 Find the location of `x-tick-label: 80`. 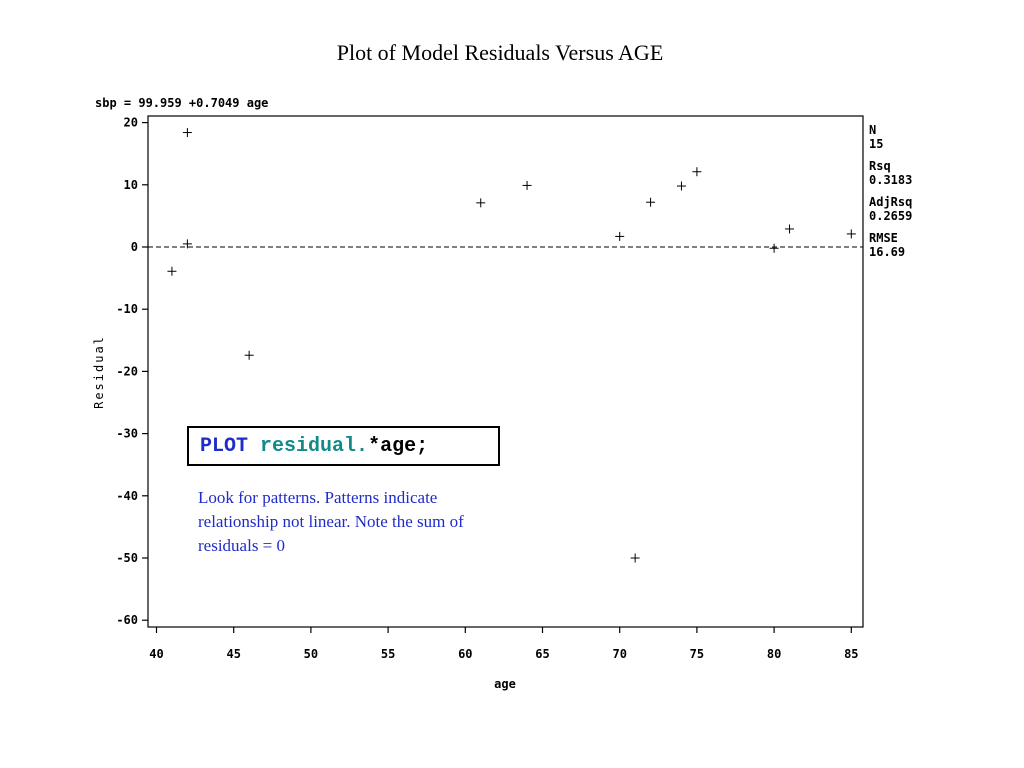

x-tick-label: 80 is located at coordinates (774, 654).